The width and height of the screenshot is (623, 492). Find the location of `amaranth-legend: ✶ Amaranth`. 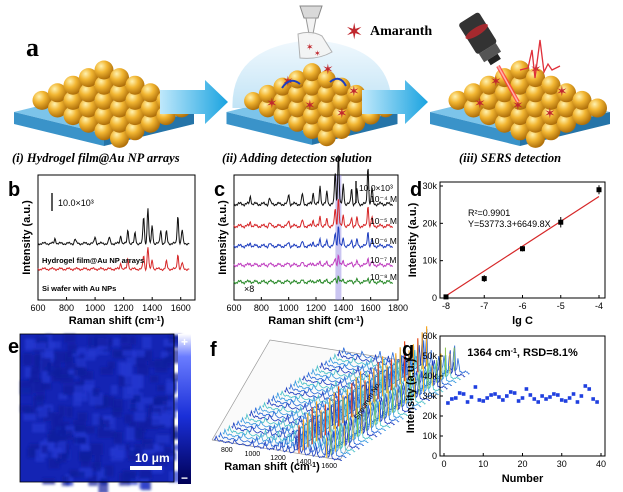

amaranth-legend: ✶ Amaranth is located at coordinates (388, 31).